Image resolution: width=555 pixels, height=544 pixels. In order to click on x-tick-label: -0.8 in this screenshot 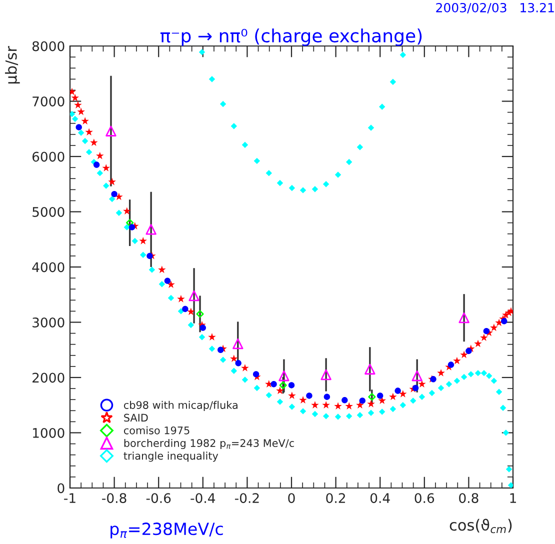, I will do `click(114, 498)`.